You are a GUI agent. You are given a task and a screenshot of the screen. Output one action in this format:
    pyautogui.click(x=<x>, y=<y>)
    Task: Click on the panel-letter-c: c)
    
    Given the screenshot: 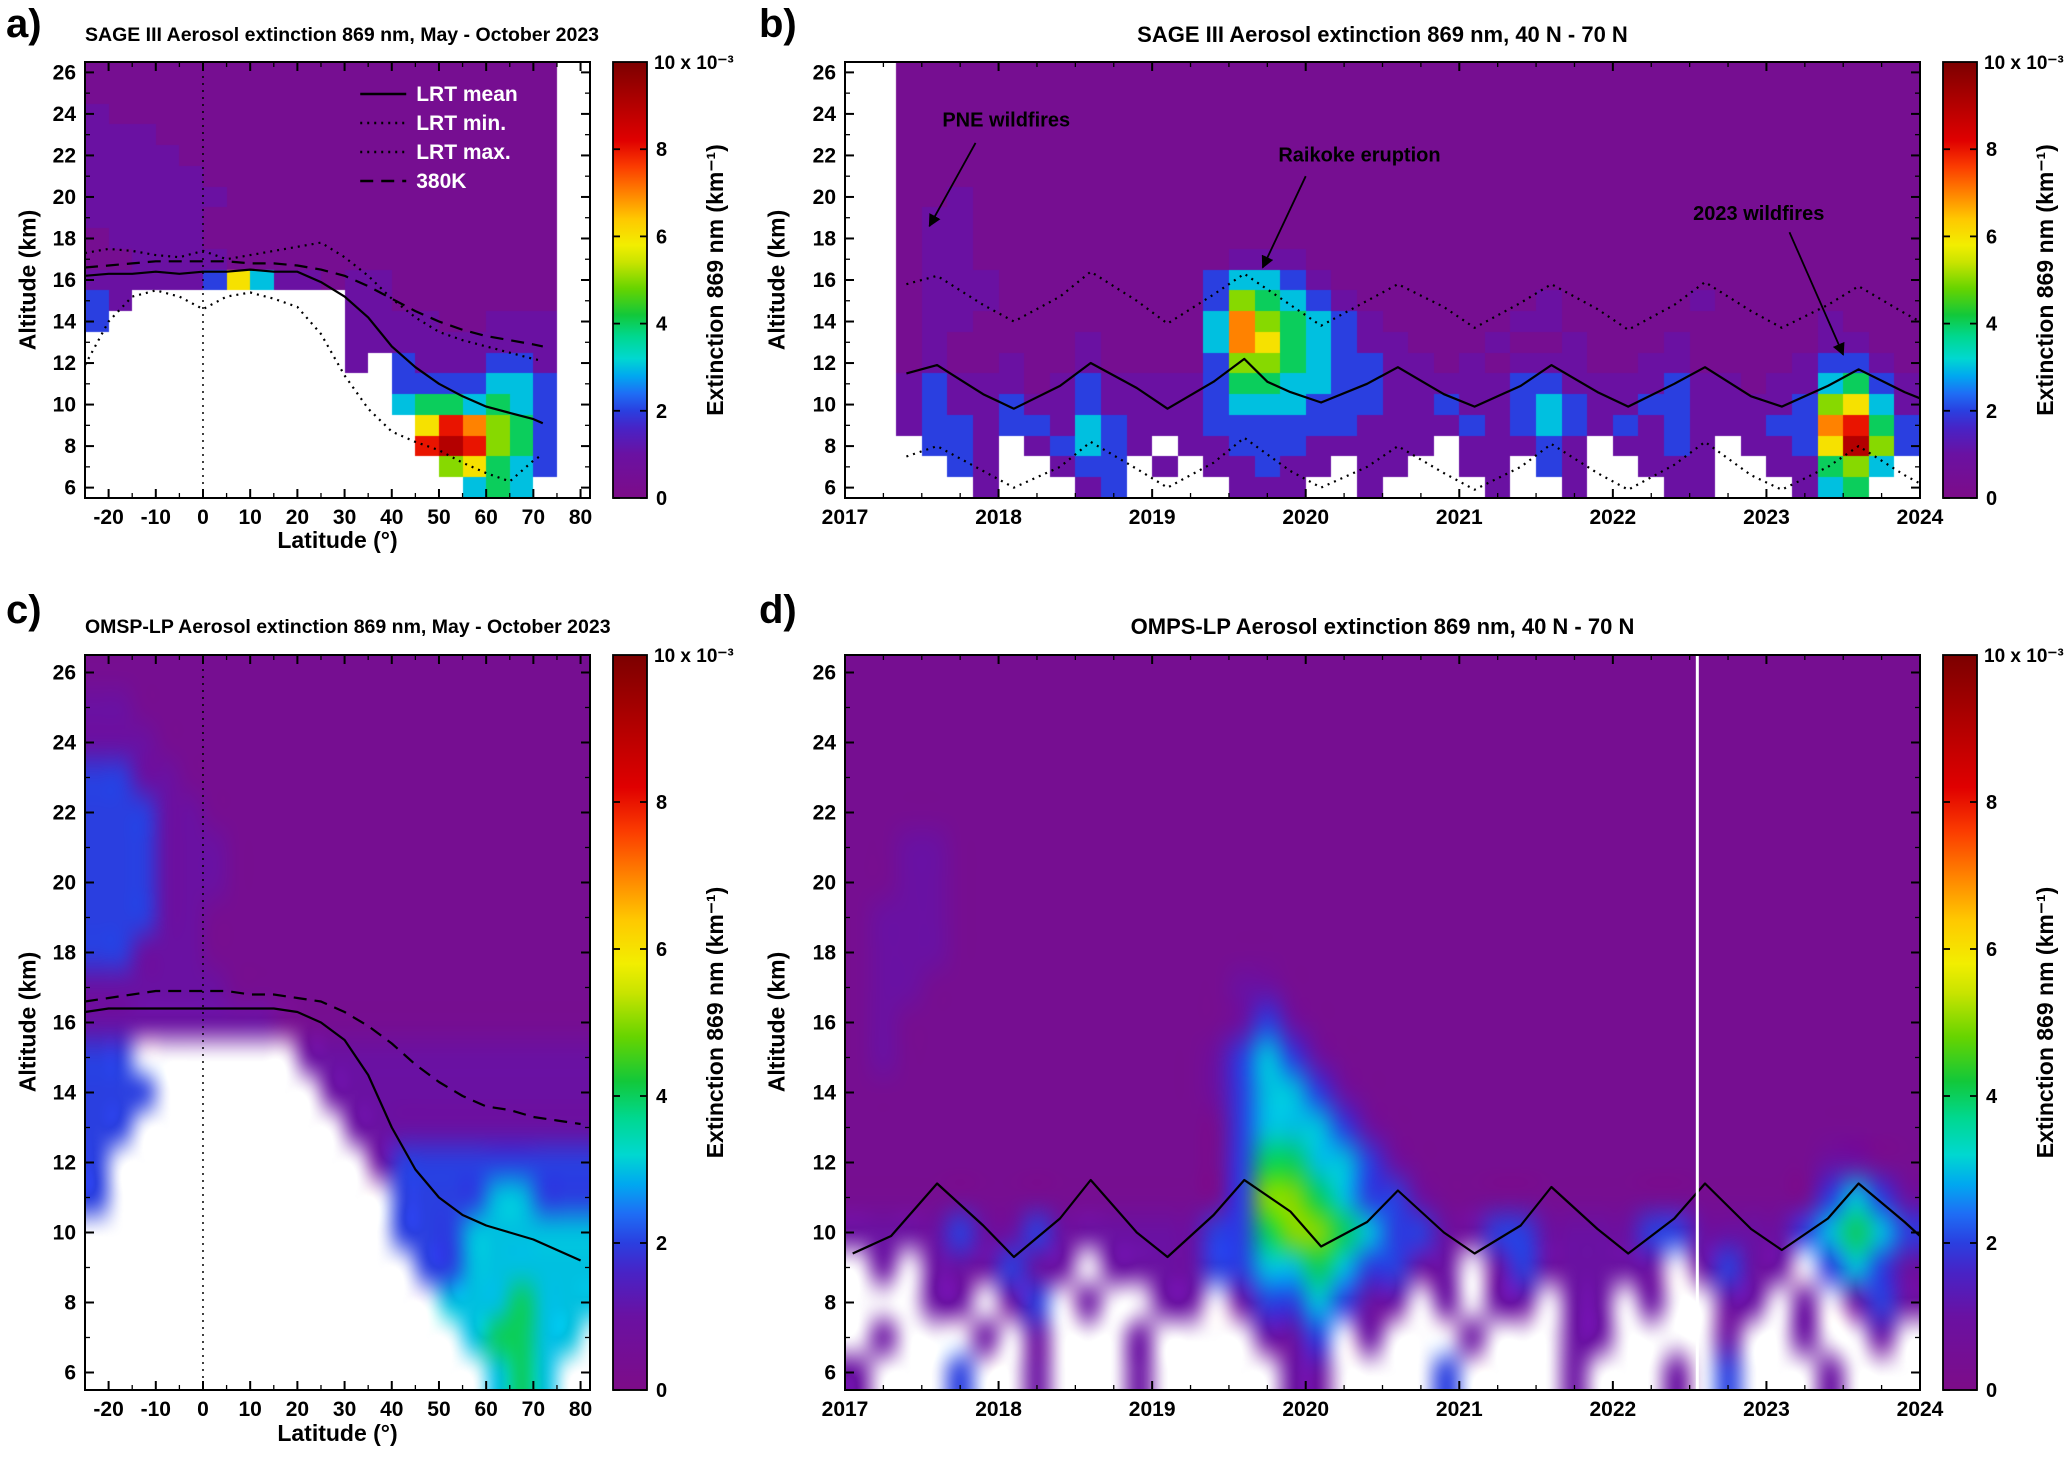 What is the action you would take?
    pyautogui.click(x=24, y=610)
    